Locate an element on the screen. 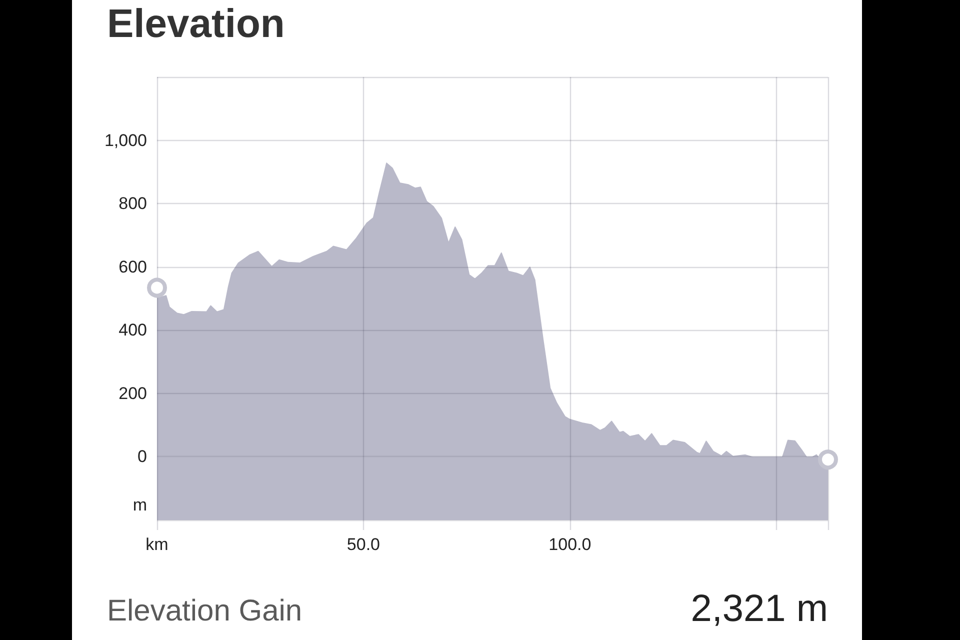  y-tick-label: 600 is located at coordinates (132, 266).